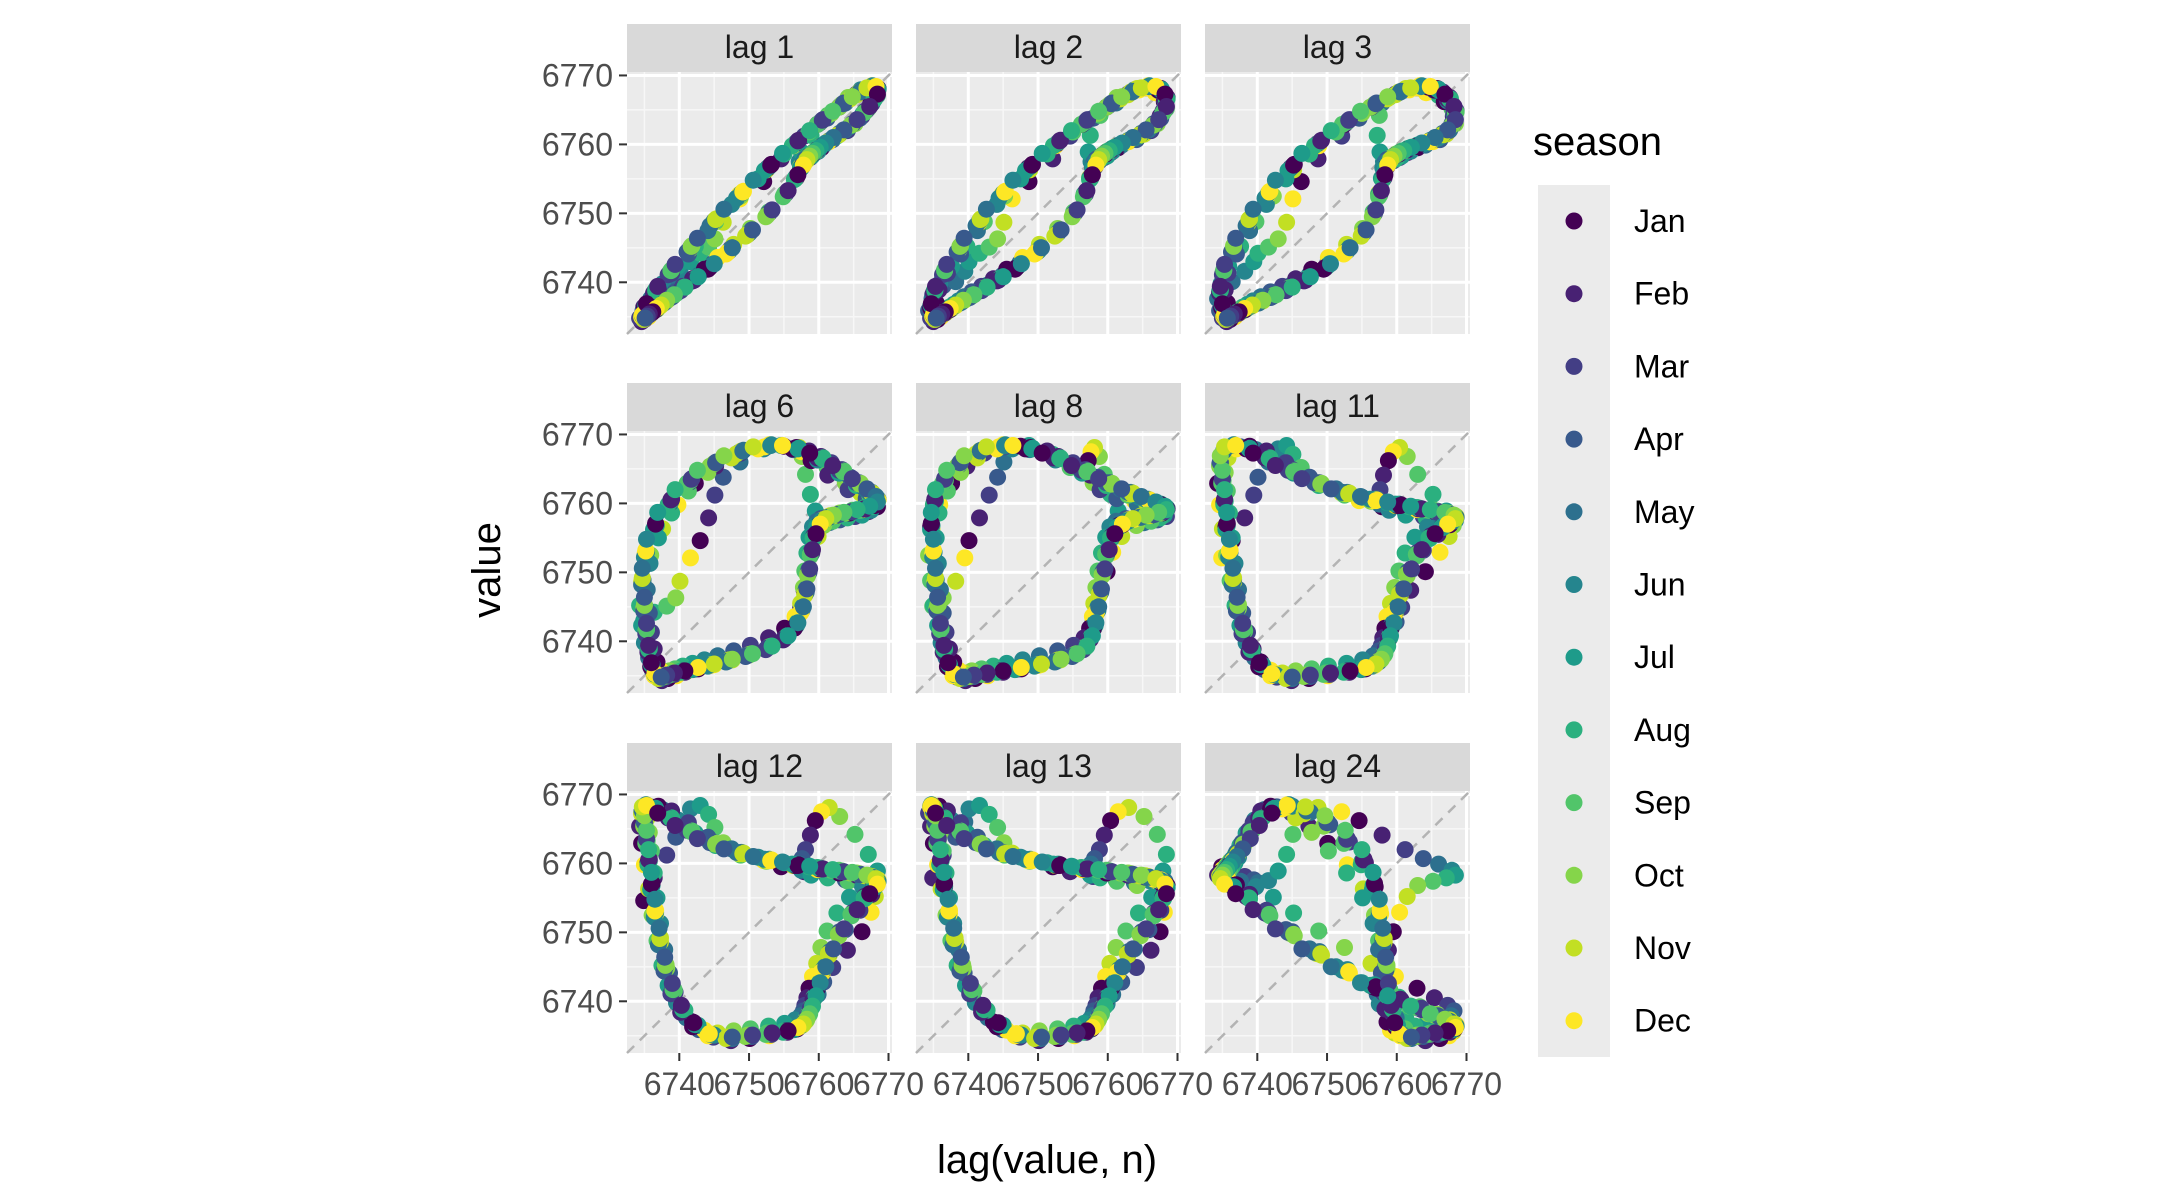 This screenshot has height=1200, width=2175. I want to click on legend-label: May, so click(1664, 512).